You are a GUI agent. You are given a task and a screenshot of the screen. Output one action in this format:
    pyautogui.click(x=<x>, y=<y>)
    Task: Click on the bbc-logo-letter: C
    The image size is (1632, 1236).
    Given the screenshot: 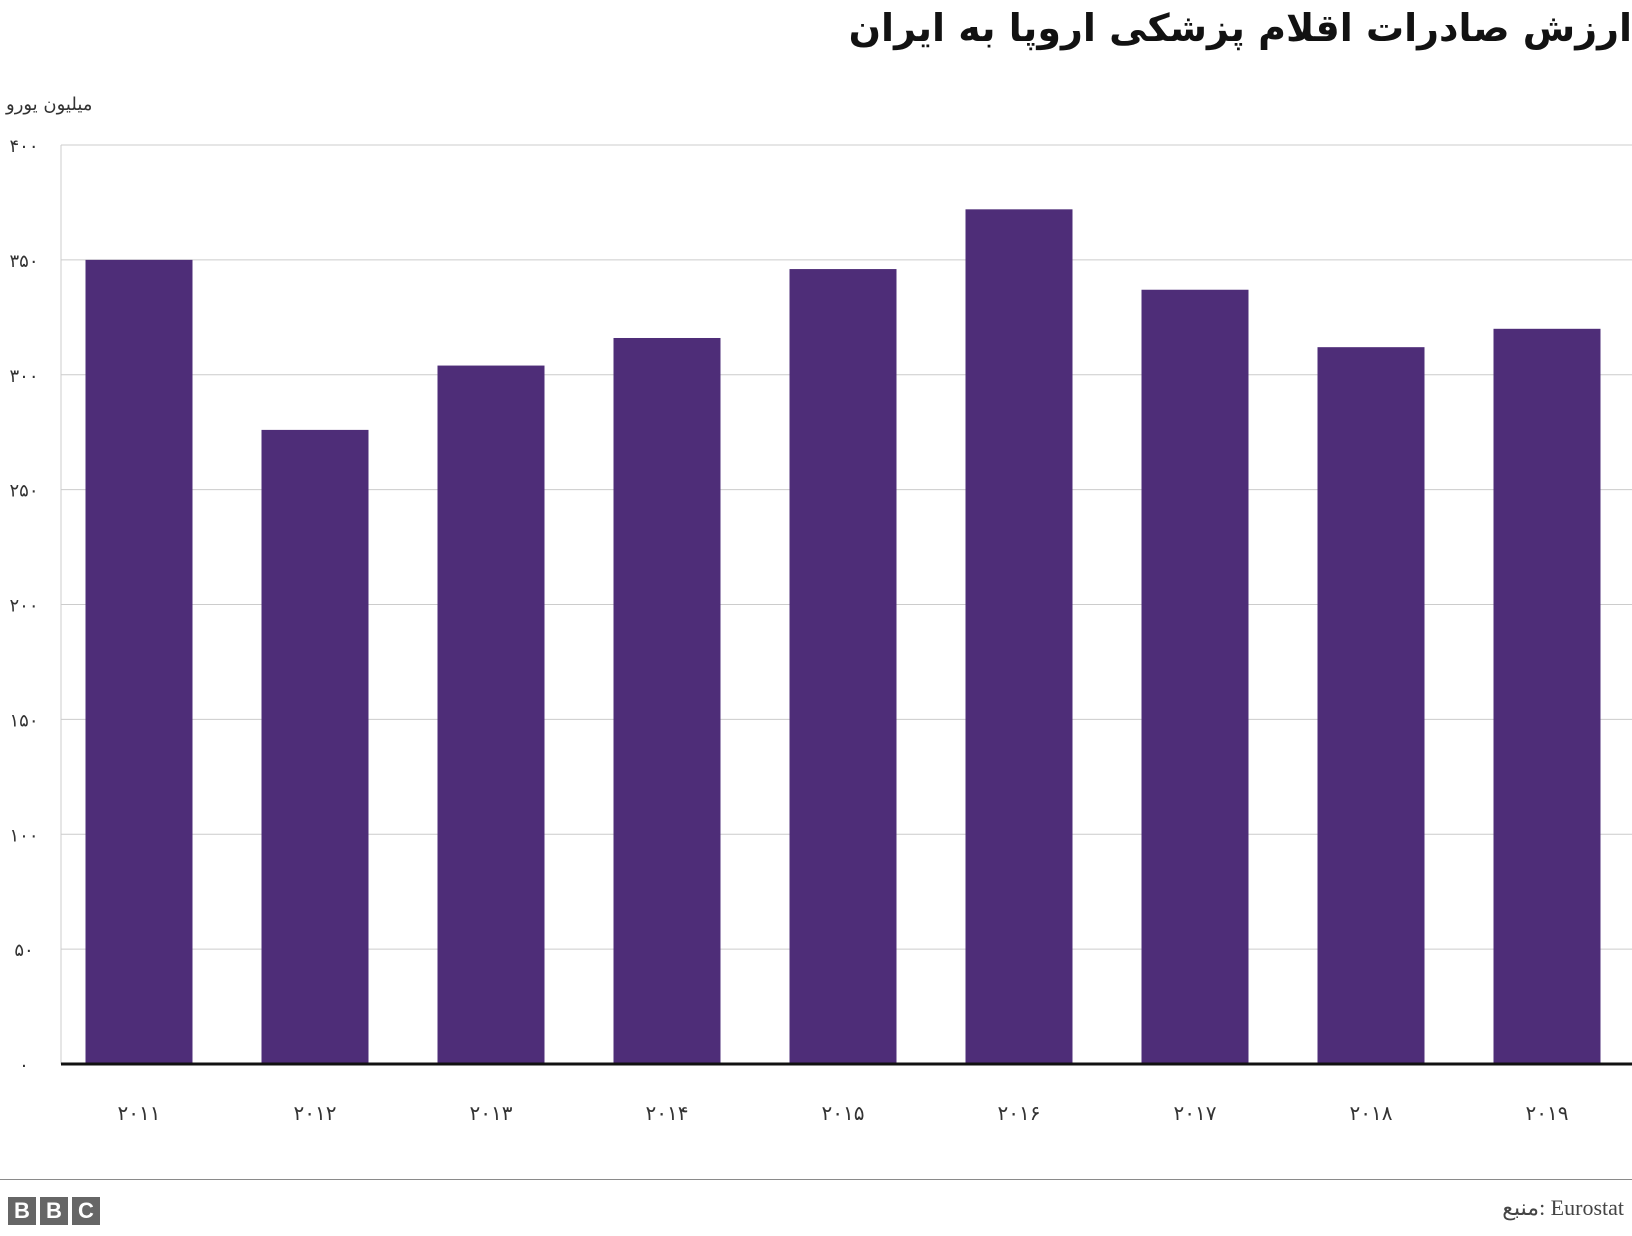 What is the action you would take?
    pyautogui.click(x=86, y=1211)
    